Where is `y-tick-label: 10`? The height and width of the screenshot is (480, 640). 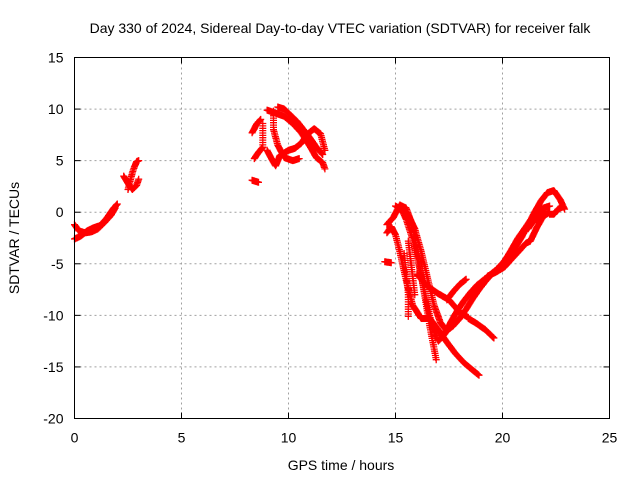 y-tick-label: 10 is located at coordinates (56, 109).